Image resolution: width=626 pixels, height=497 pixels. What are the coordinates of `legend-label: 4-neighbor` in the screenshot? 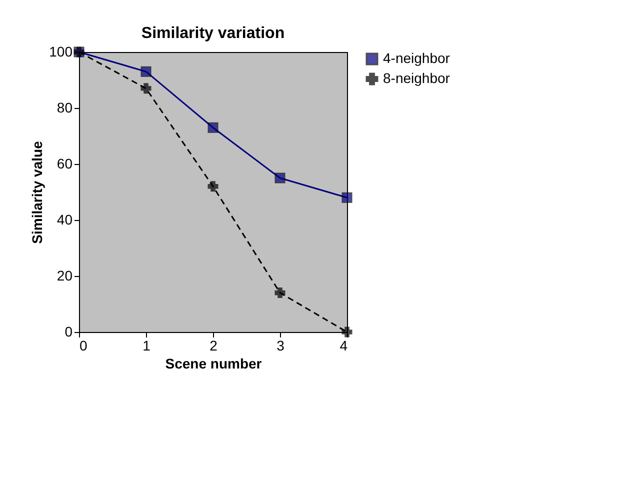 It's located at (416, 58).